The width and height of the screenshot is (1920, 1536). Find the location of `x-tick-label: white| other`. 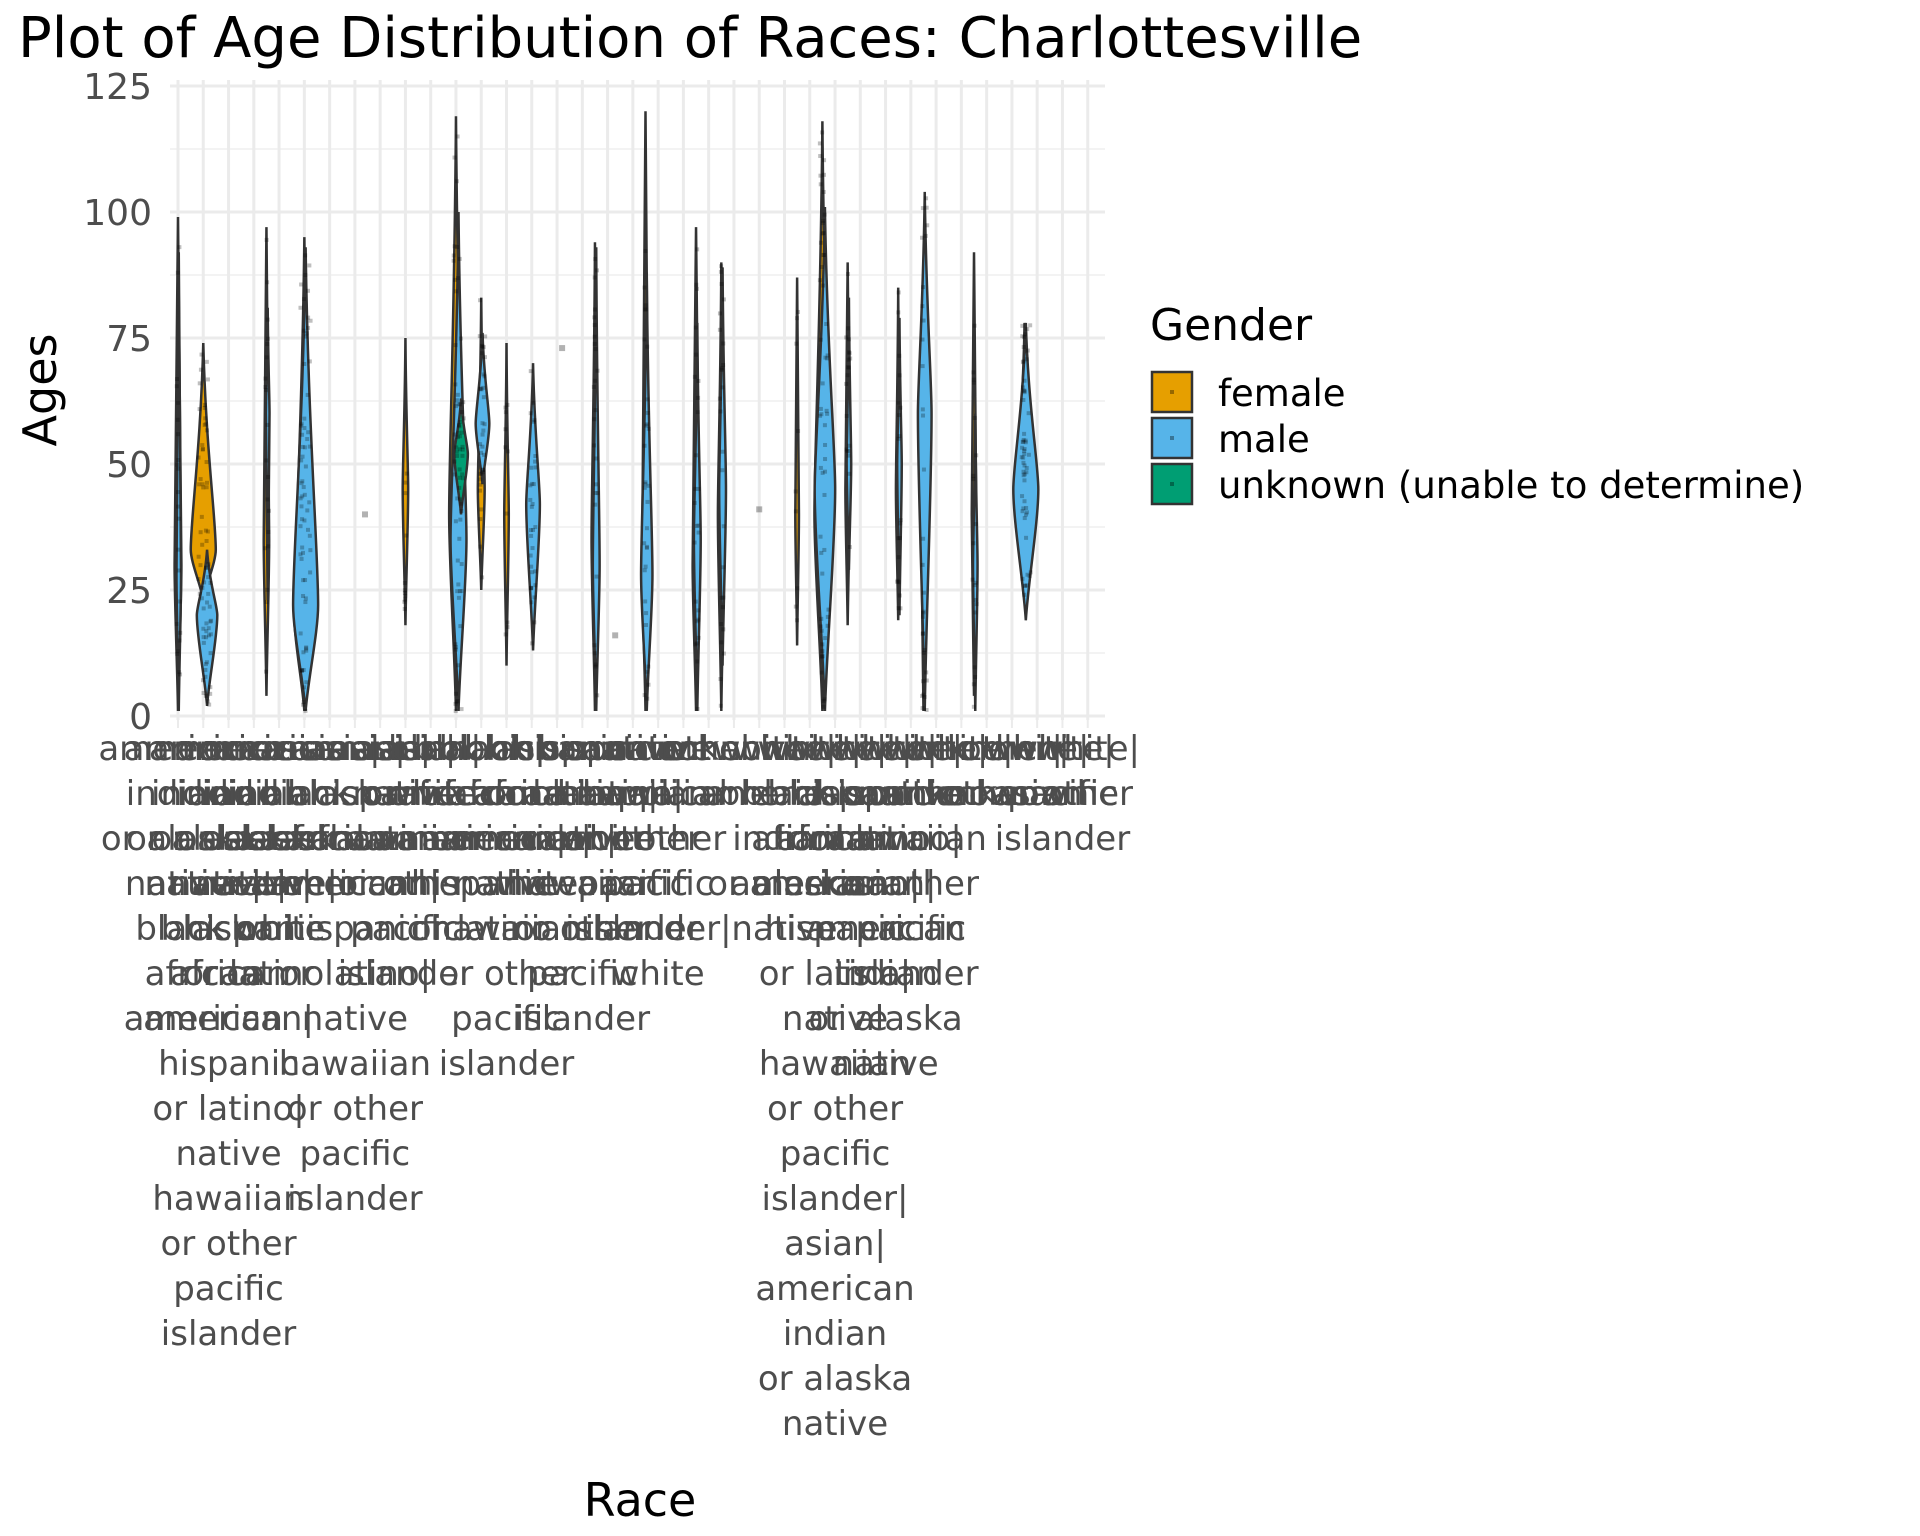

x-tick-label: white| other is located at coordinates (1087, 771).